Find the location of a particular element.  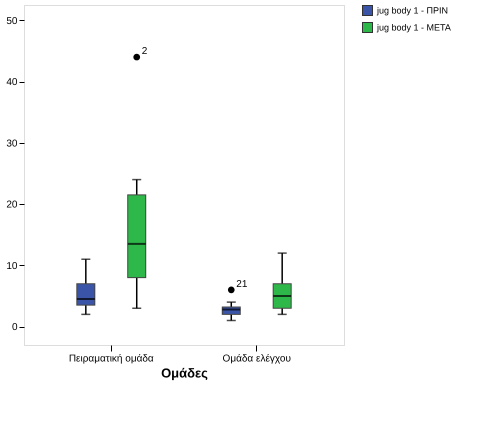

y-tick-label: 20 is located at coordinates (12, 205).